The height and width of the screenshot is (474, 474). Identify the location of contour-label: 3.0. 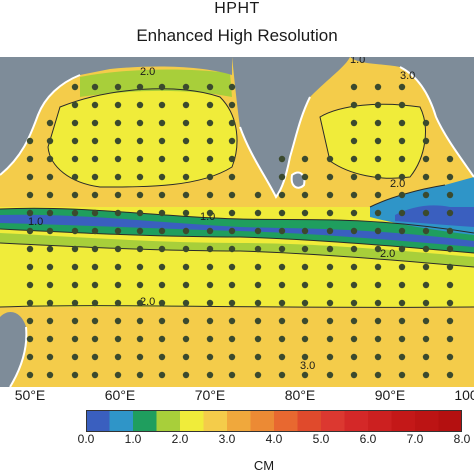
(407, 76).